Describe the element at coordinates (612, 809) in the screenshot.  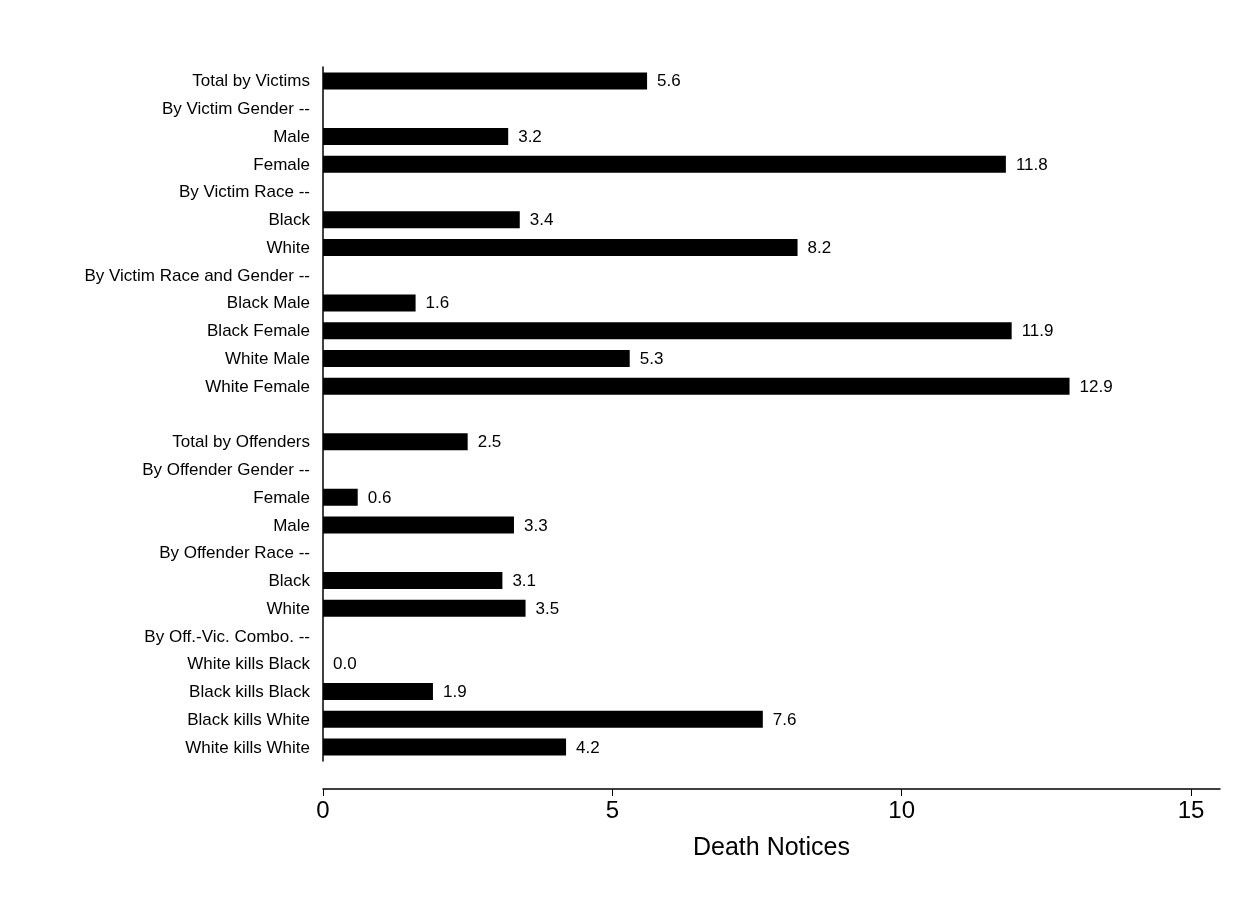
I see `x-tick-label: 5` at that location.